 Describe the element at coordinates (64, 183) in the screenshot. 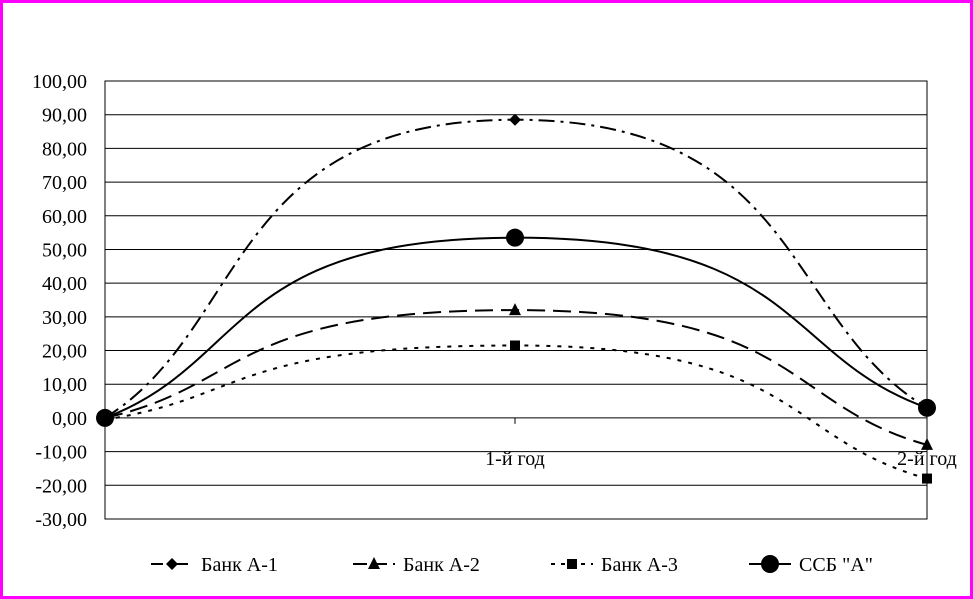

I see `y-tick-label: 70,00` at that location.